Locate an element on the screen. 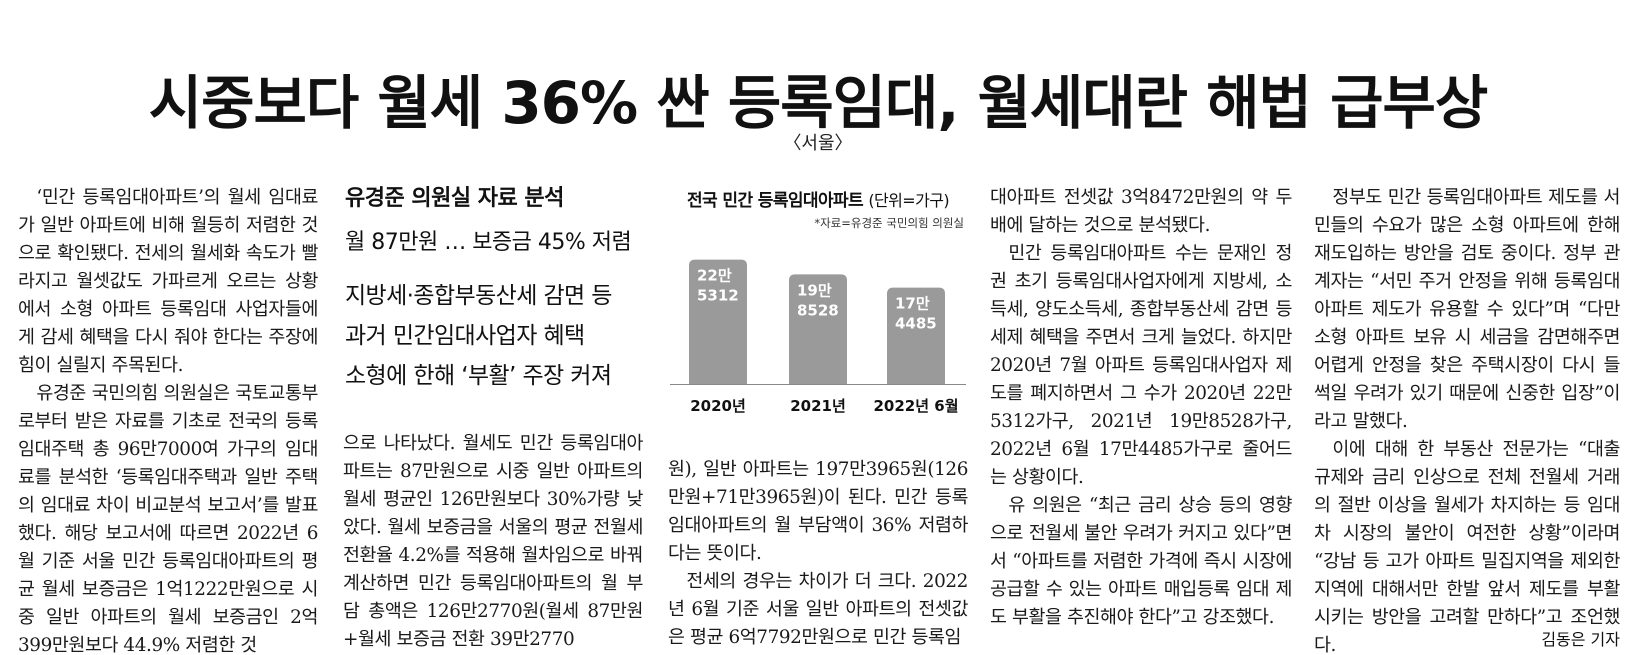  byline: 김동은 기자 is located at coordinates (1580, 639).